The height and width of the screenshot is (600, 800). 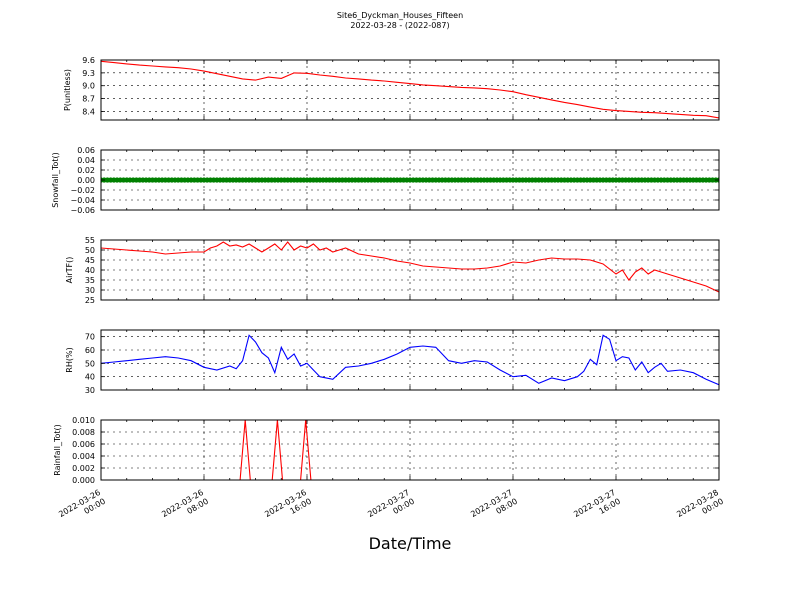 I want to click on snowfall-series, so click(x=410, y=180).